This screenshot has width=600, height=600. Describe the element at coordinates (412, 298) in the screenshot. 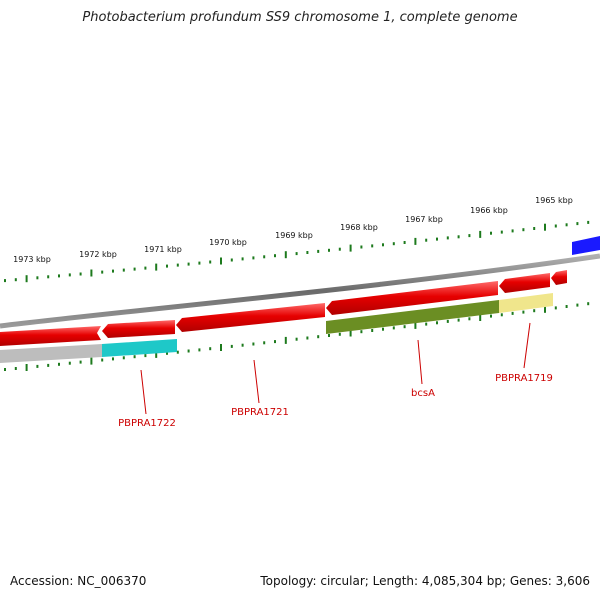

I see `gene-bcsa` at that location.